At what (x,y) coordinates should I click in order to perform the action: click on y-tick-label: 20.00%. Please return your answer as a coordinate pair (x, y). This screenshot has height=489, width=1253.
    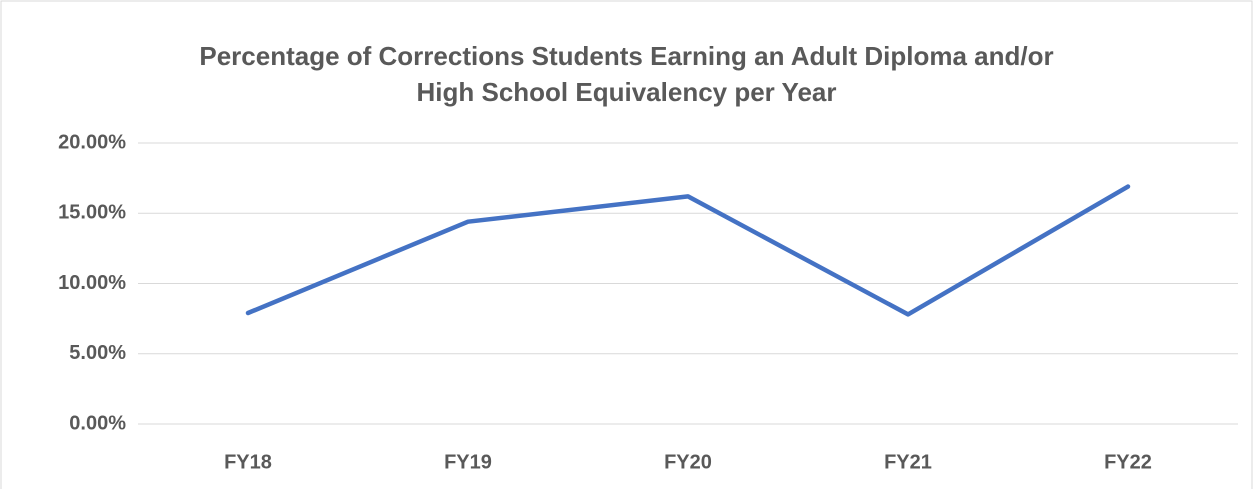
    Looking at the image, I should click on (92, 142).